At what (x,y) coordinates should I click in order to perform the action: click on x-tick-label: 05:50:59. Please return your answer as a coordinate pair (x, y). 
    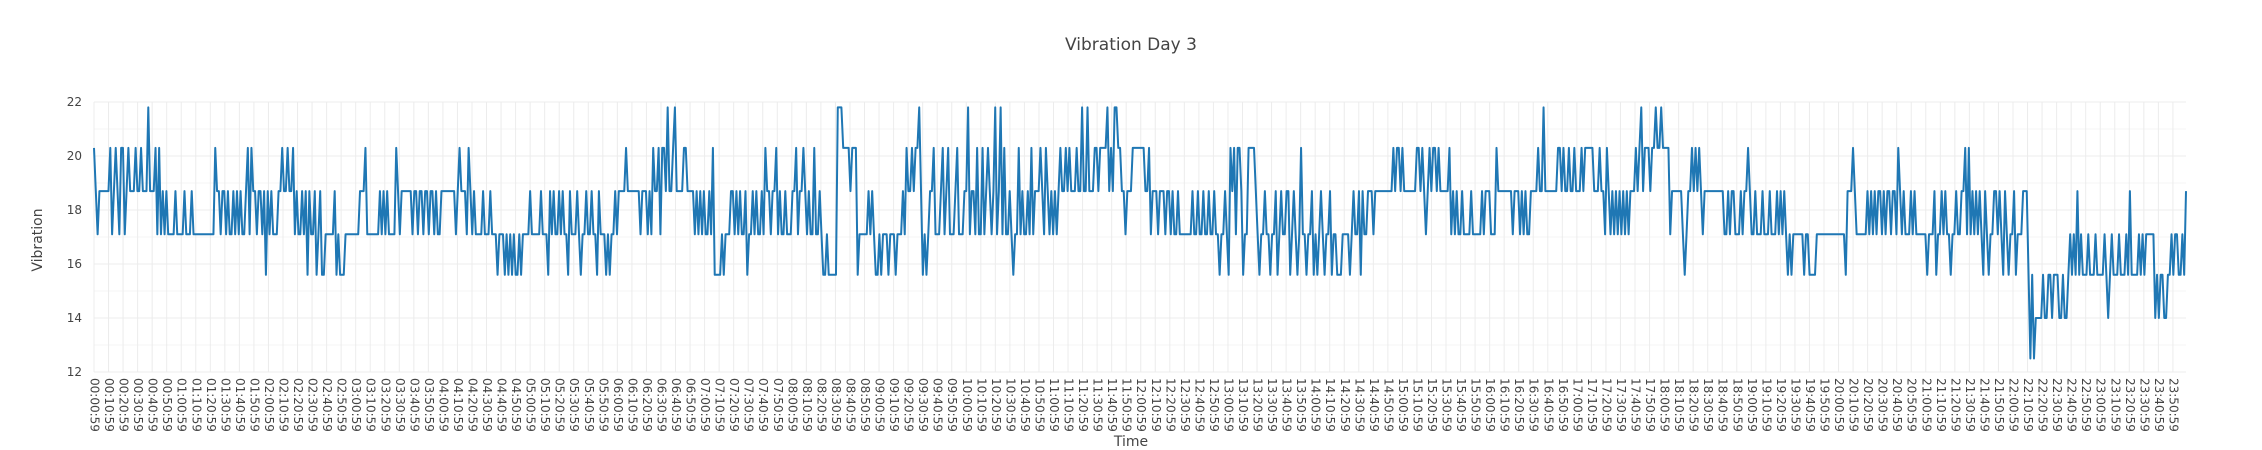
    Looking at the image, I should click on (603, 405).